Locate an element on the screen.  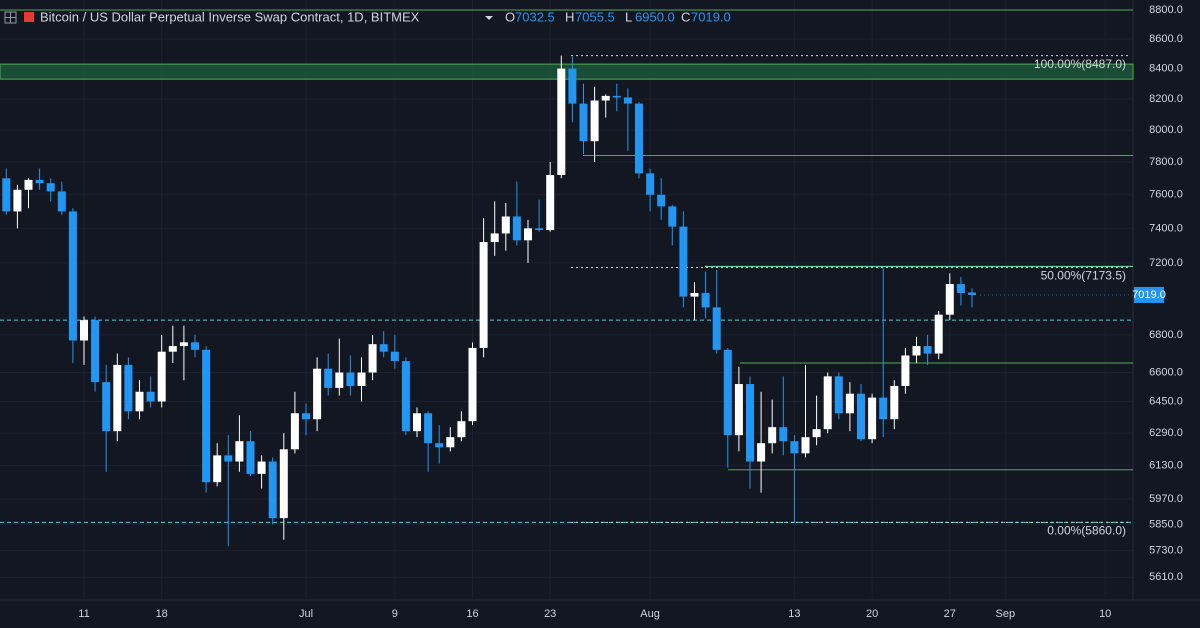
y-tick-label: 8000.0 is located at coordinates (1166, 130).